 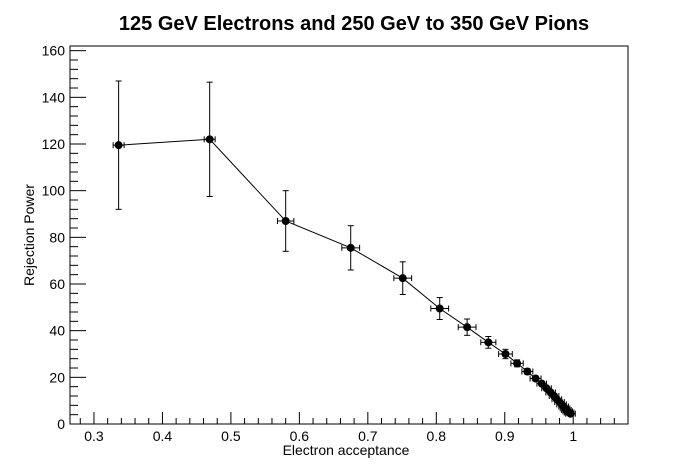 I want to click on x-tick-label: 0.7, so click(x=368, y=436).